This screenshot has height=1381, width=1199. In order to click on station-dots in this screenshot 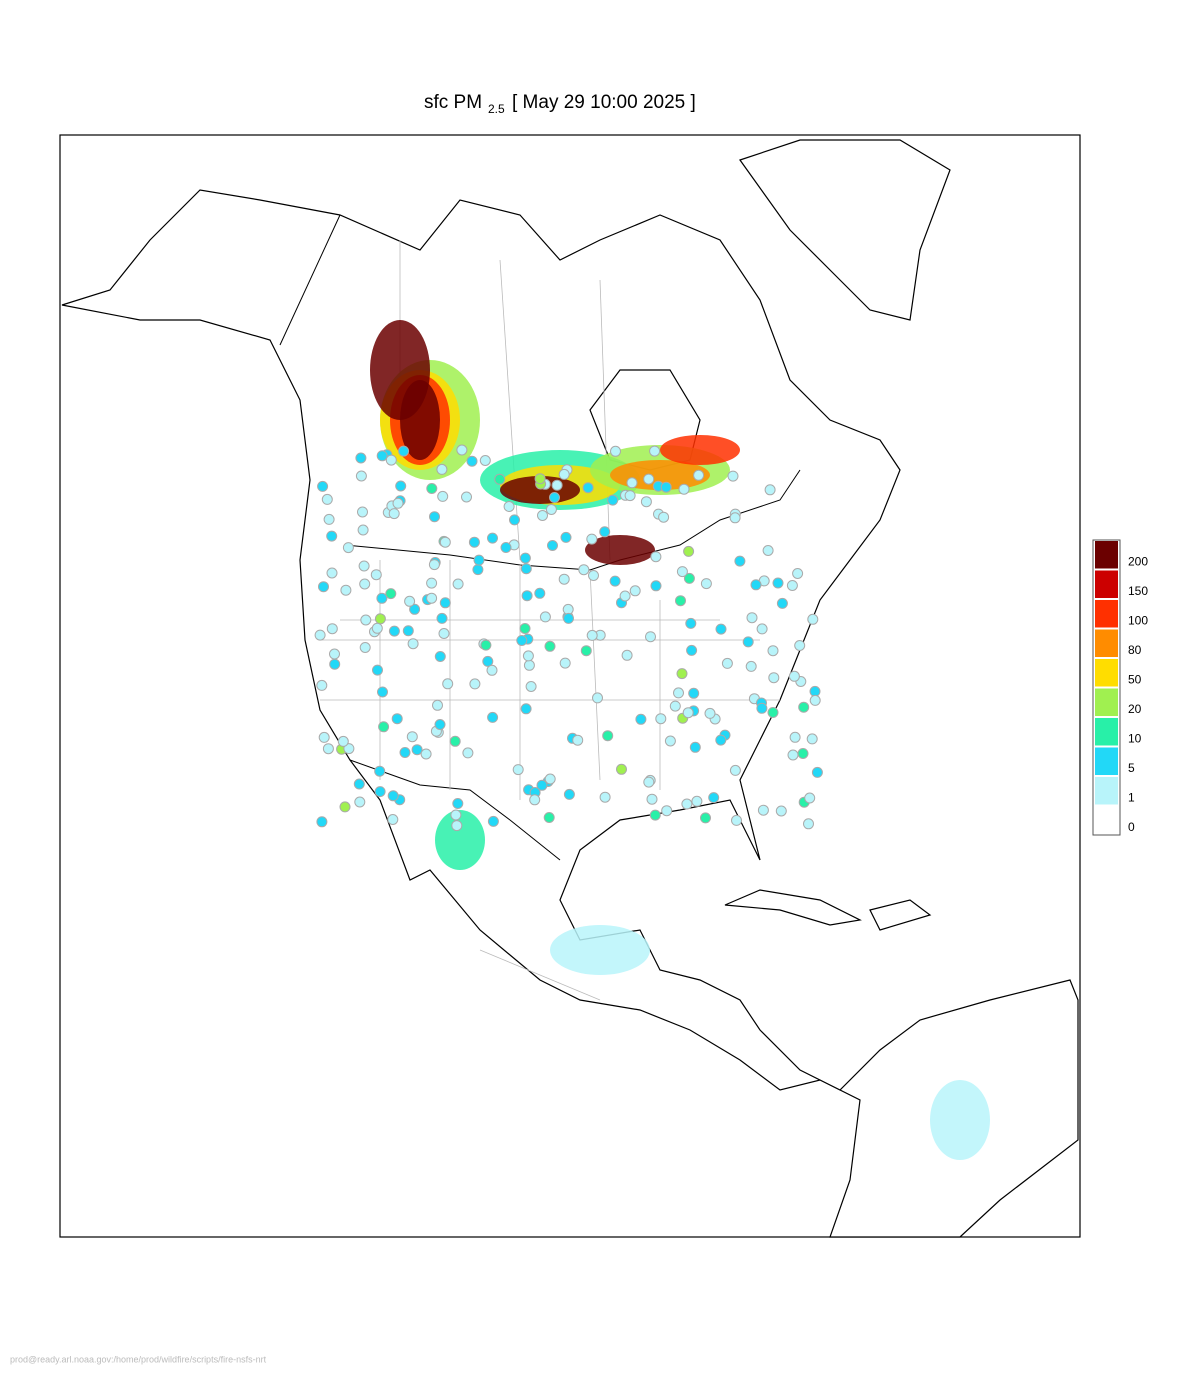, I will do `click(568, 638)`.